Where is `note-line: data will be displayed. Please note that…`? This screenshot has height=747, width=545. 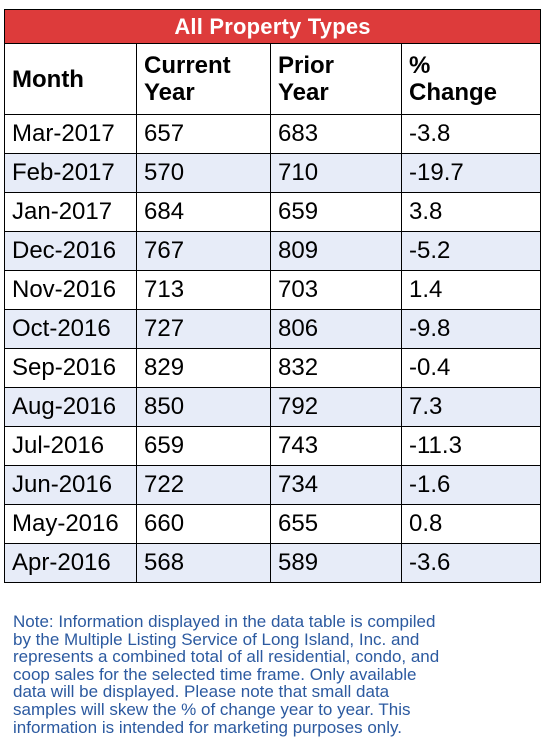 note-line: data will be displayed. Please note that… is located at coordinates (201, 692).